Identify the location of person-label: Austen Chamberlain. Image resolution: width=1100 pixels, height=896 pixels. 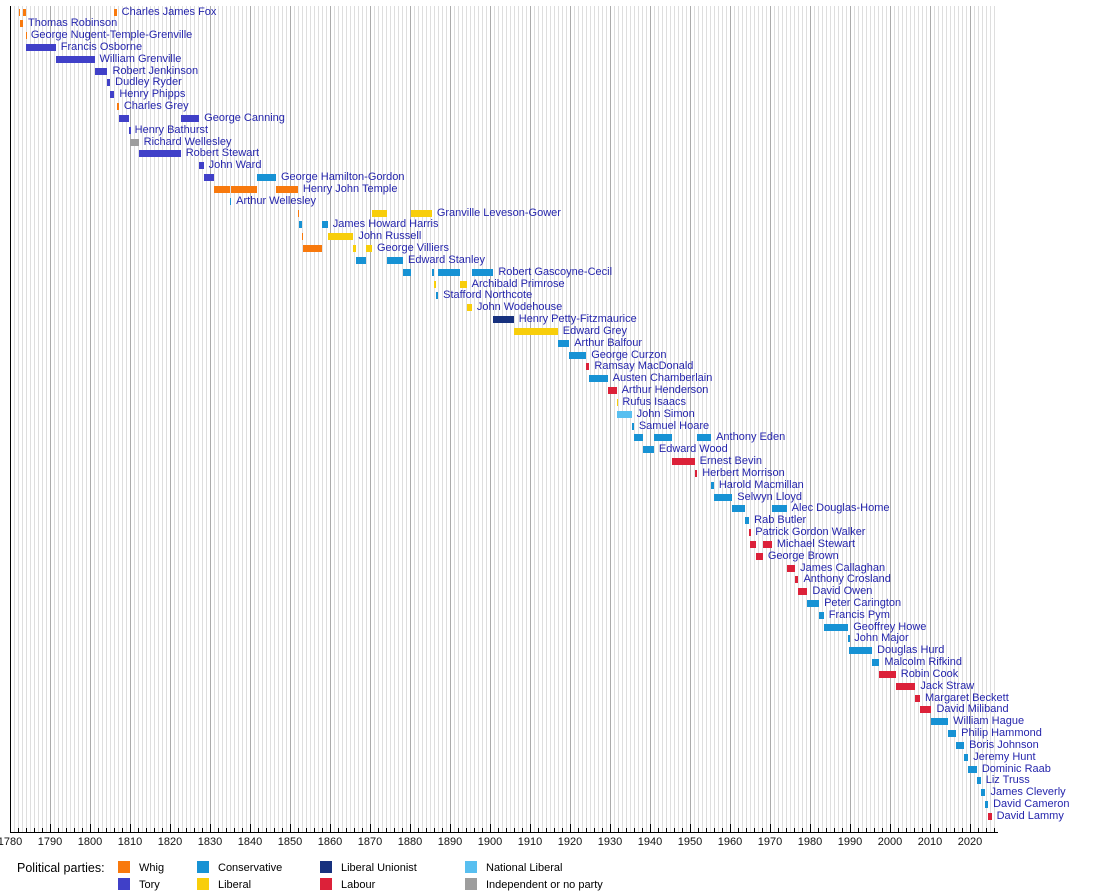
(662, 378).